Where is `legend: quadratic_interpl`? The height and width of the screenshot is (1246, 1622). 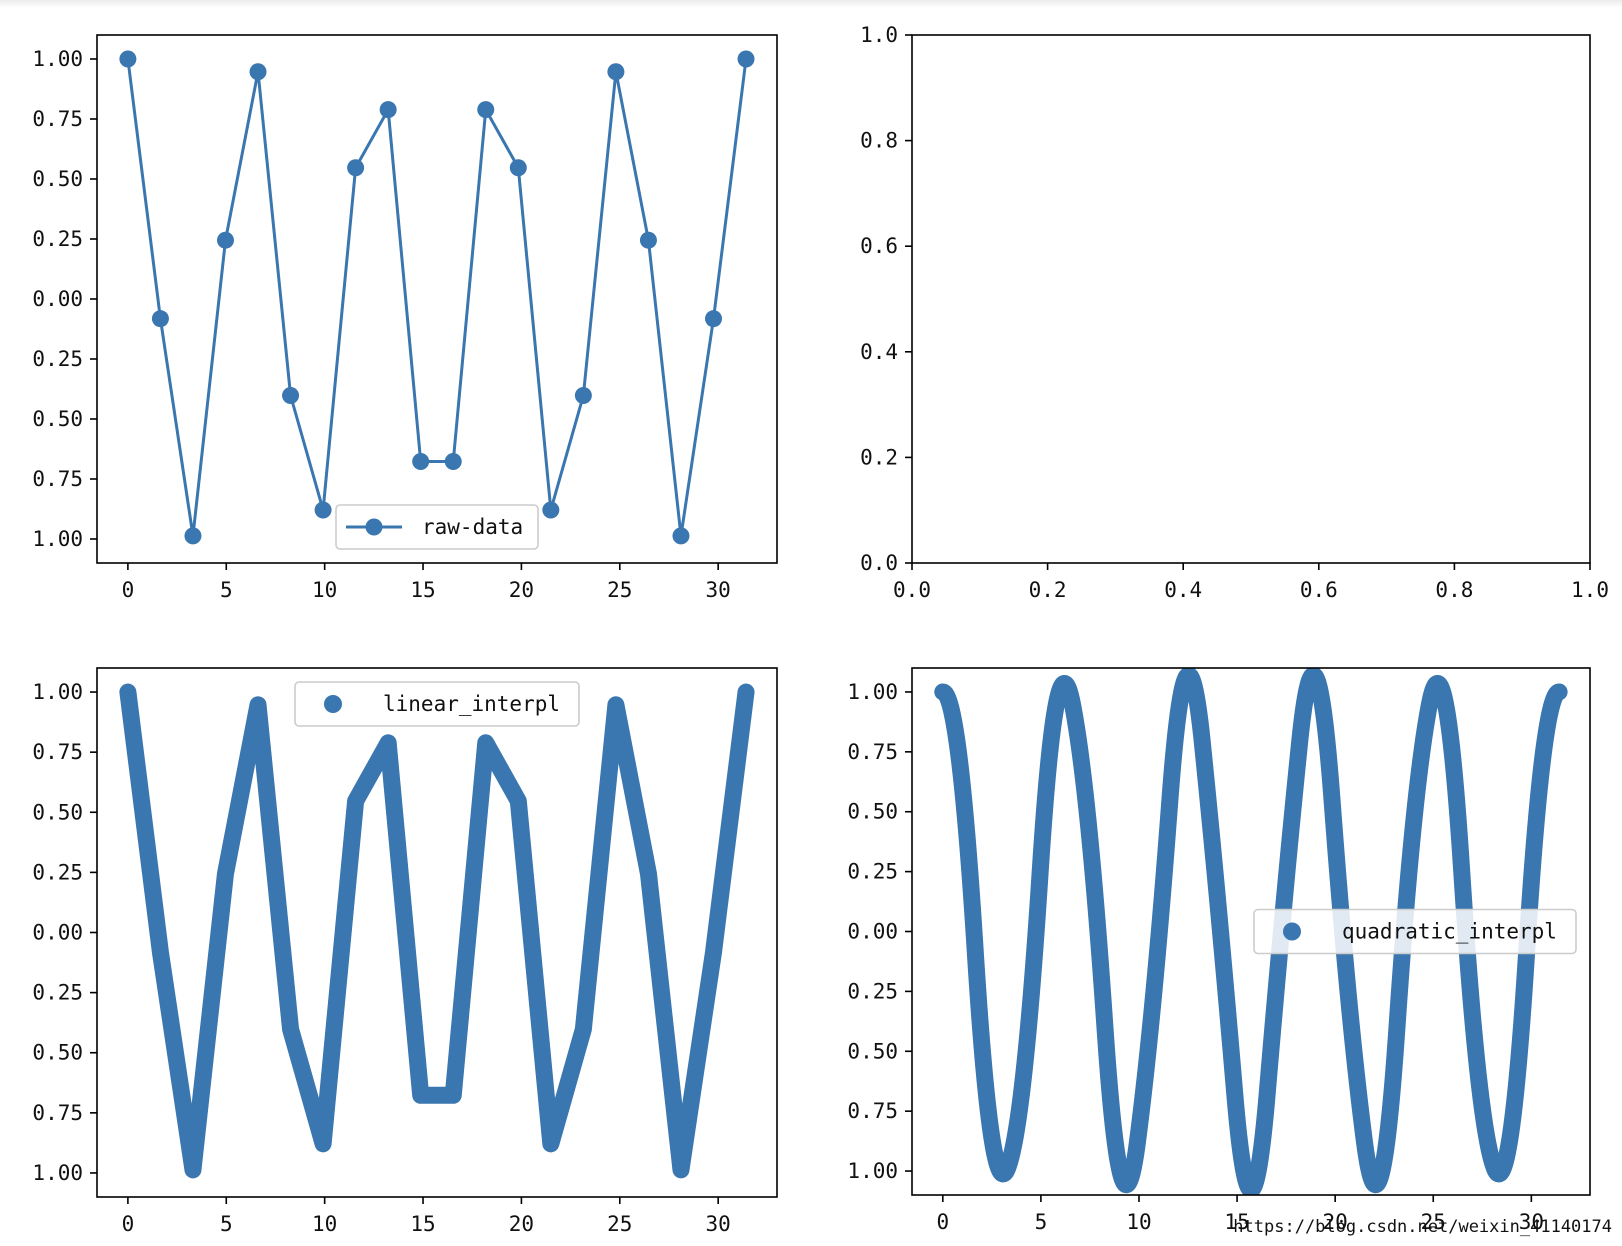
legend: quadratic_interpl is located at coordinates (1415, 931).